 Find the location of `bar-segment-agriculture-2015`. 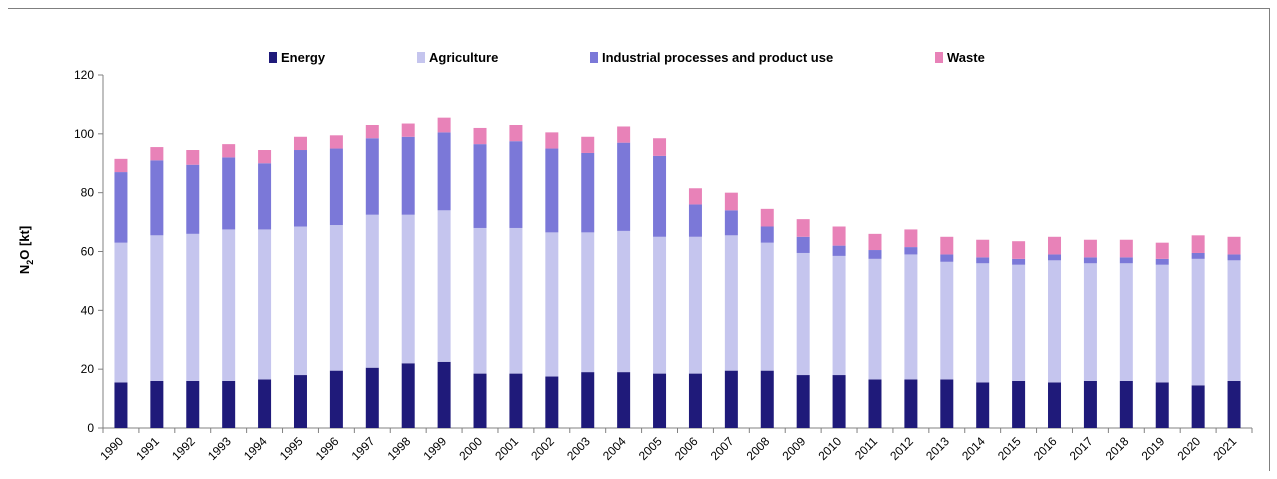

bar-segment-agriculture-2015 is located at coordinates (1019, 322).